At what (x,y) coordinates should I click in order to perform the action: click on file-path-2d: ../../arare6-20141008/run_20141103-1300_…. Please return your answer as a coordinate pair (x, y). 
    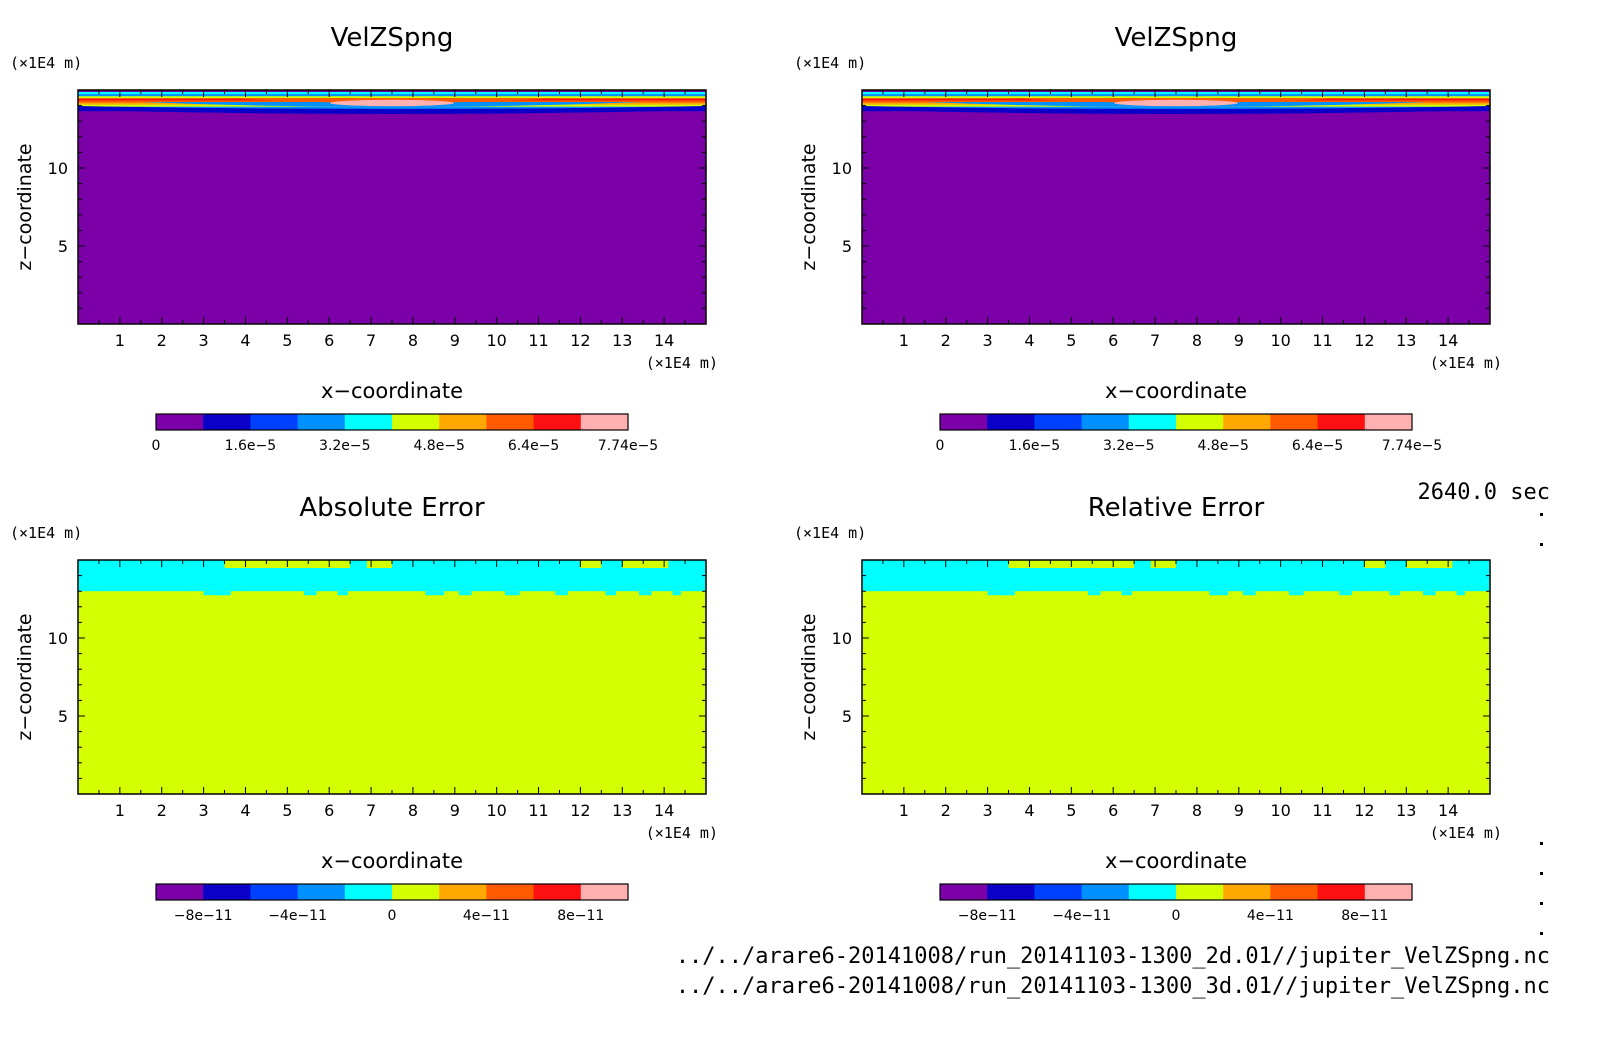
    Looking at the image, I should click on (1112, 956).